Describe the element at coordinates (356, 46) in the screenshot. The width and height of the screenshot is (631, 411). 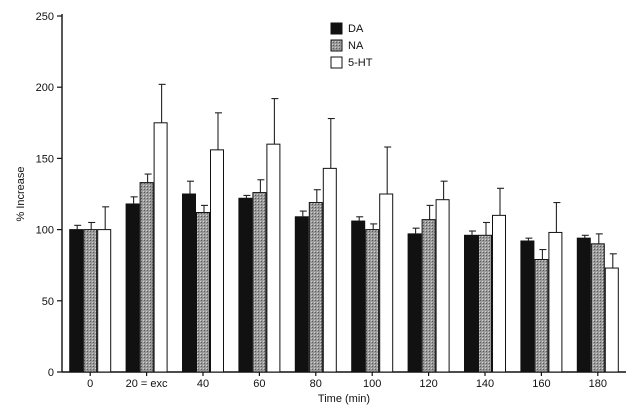
I see `legend-label-na: NA` at that location.